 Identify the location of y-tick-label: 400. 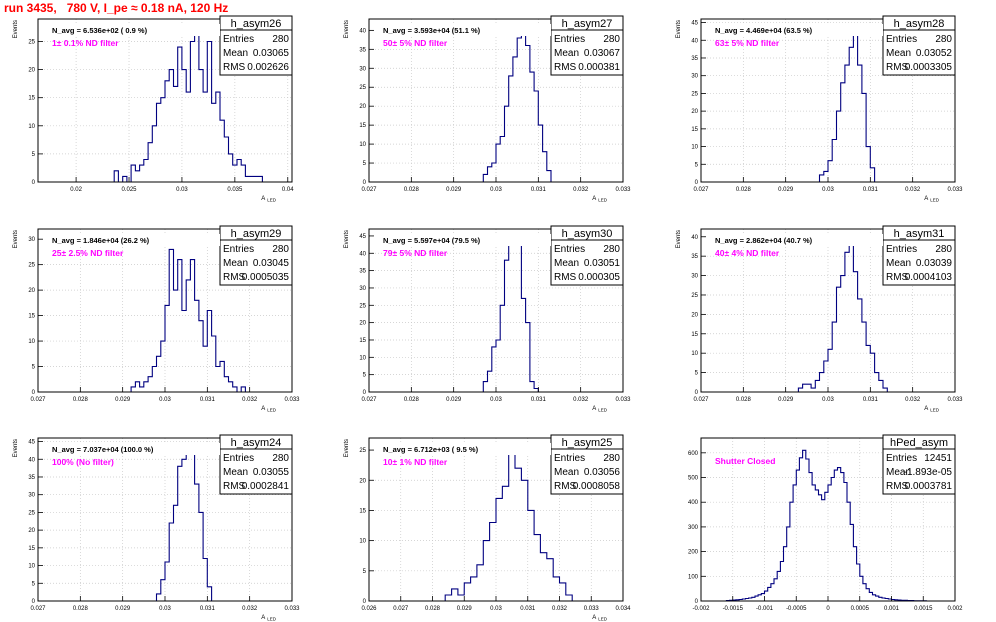
(693, 503).